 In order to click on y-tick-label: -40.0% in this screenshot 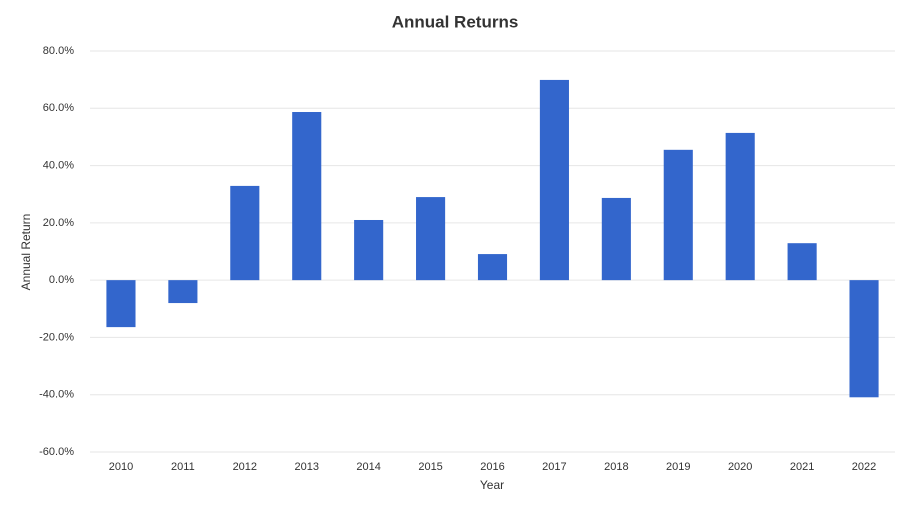, I will do `click(56, 395)`.